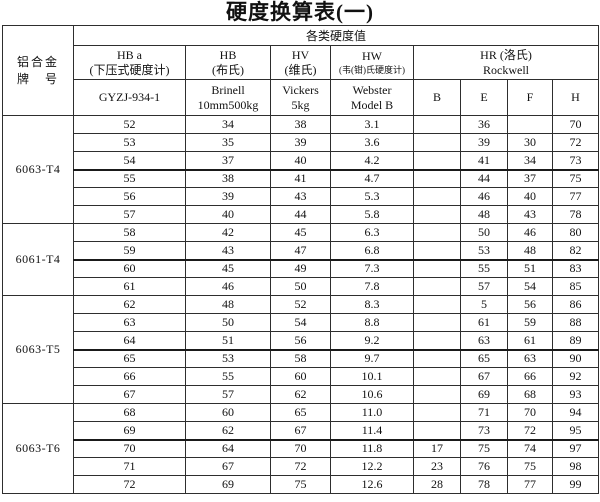 This screenshot has width=600, height=502. Describe the element at coordinates (372, 178) in the screenshot. I see `value-cell: 4.7` at that location.